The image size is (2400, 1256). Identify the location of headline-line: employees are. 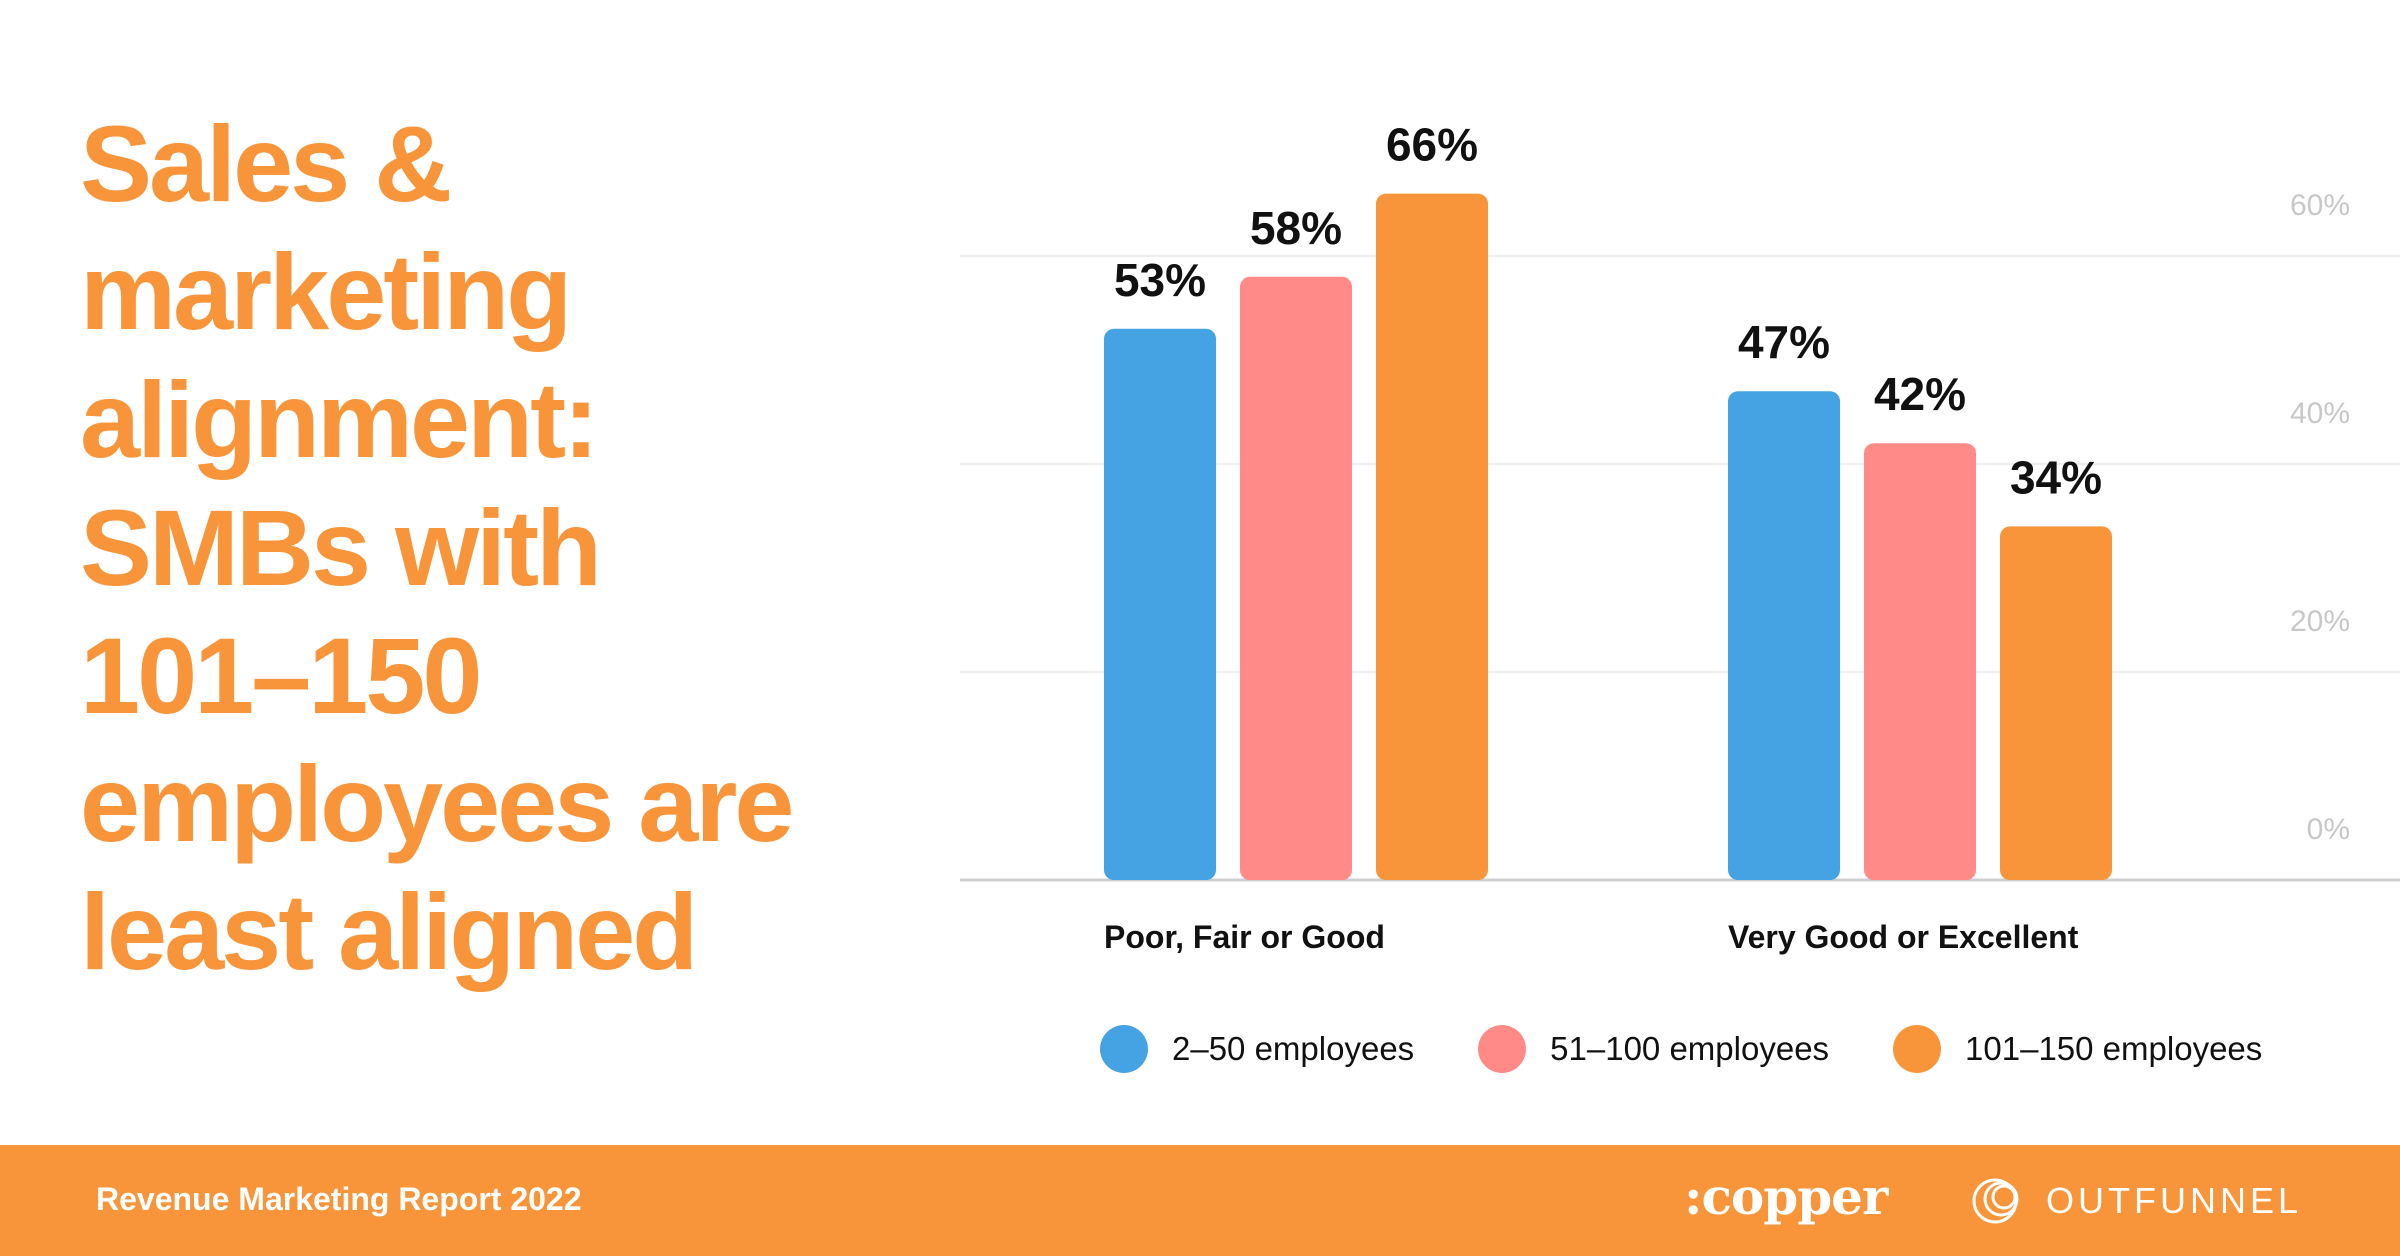
(437, 803).